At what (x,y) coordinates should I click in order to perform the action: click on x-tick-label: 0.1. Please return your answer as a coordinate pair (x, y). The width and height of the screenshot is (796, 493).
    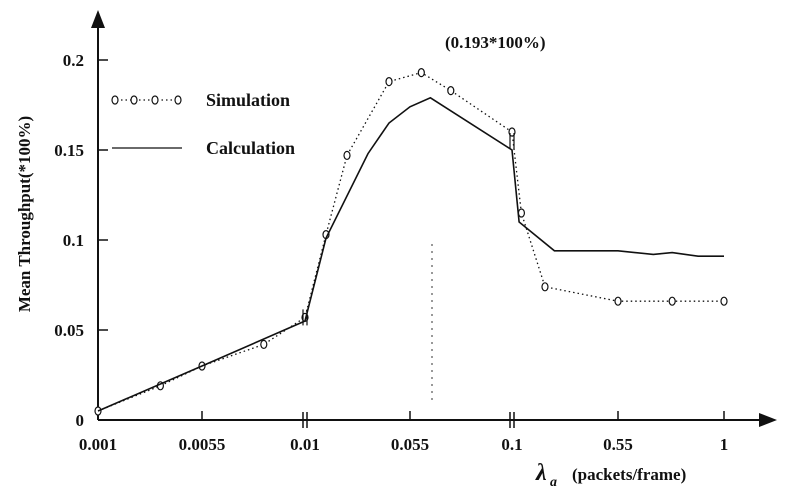
    Looking at the image, I should click on (511, 444).